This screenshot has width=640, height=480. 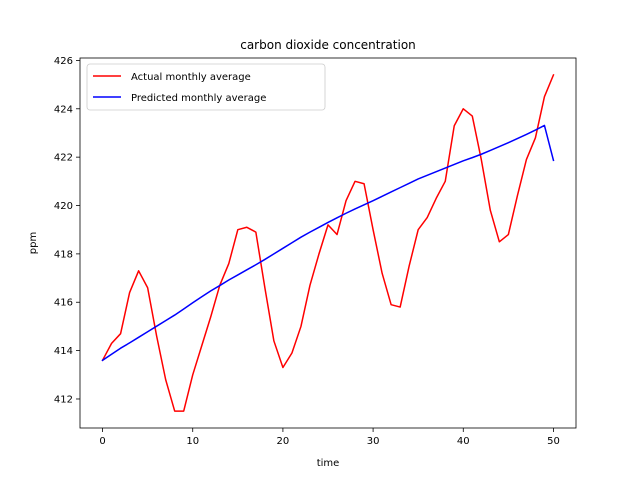 I want to click on y-axis: 412 414 416 418 420 422 424 426, so click(x=67, y=230).